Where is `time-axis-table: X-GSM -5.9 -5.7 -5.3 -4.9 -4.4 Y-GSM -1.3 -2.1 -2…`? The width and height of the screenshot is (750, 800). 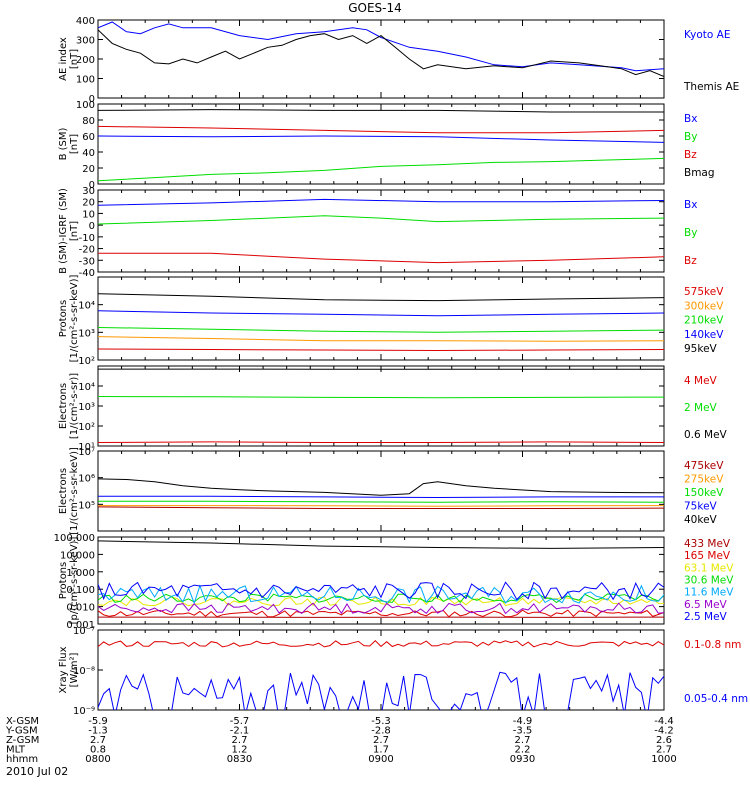
time-axis-table: X-GSM -5.9 -5.7 -5.3 -4.9 -4.4 Y-GSM -1.3 -2.1 -2… is located at coordinates (341, 740).